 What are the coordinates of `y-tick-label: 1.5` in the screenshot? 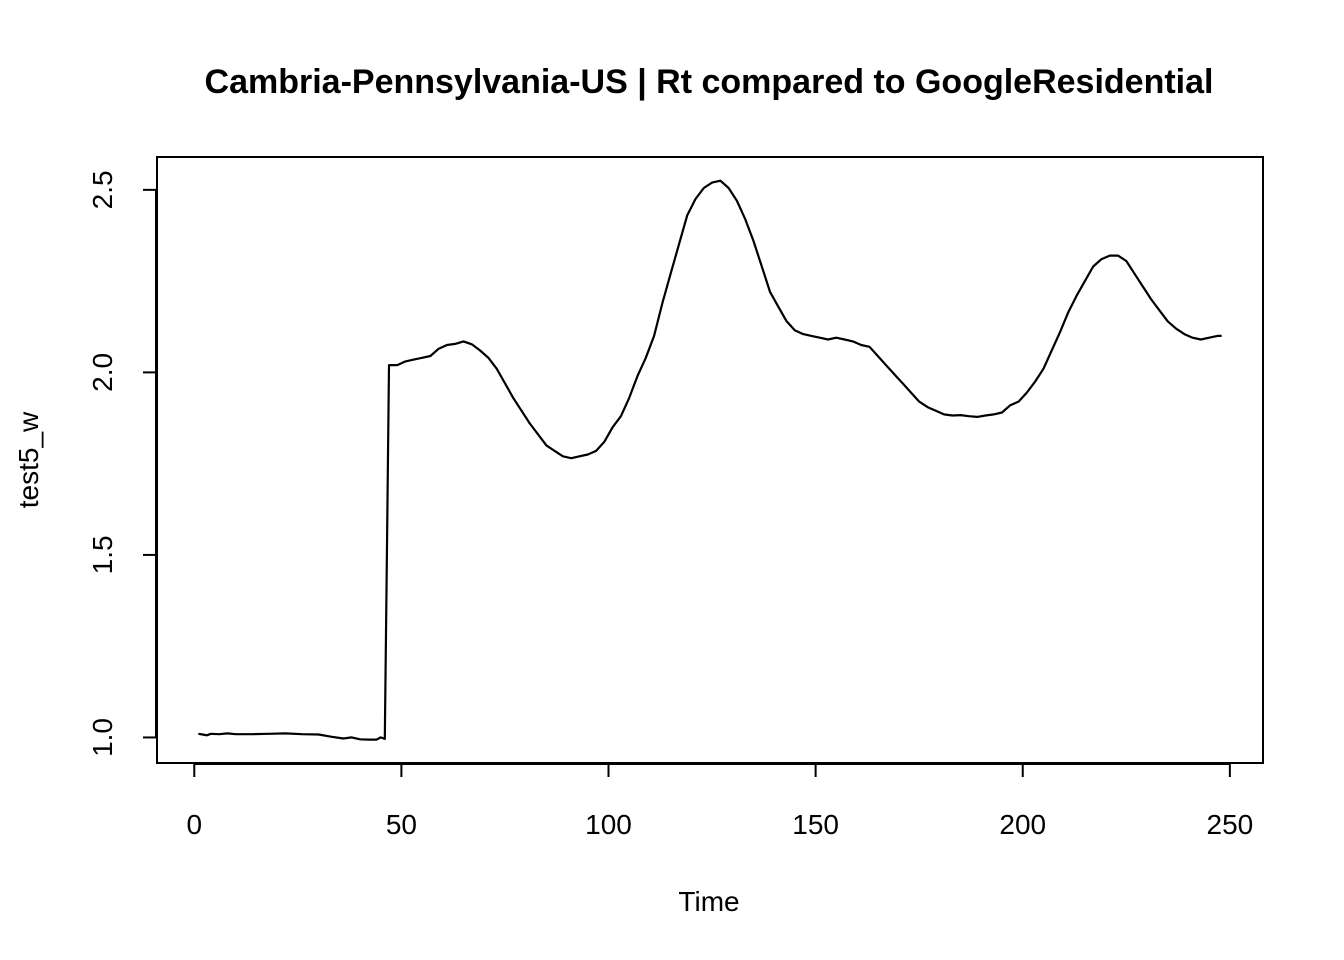 It's located at (102, 554).